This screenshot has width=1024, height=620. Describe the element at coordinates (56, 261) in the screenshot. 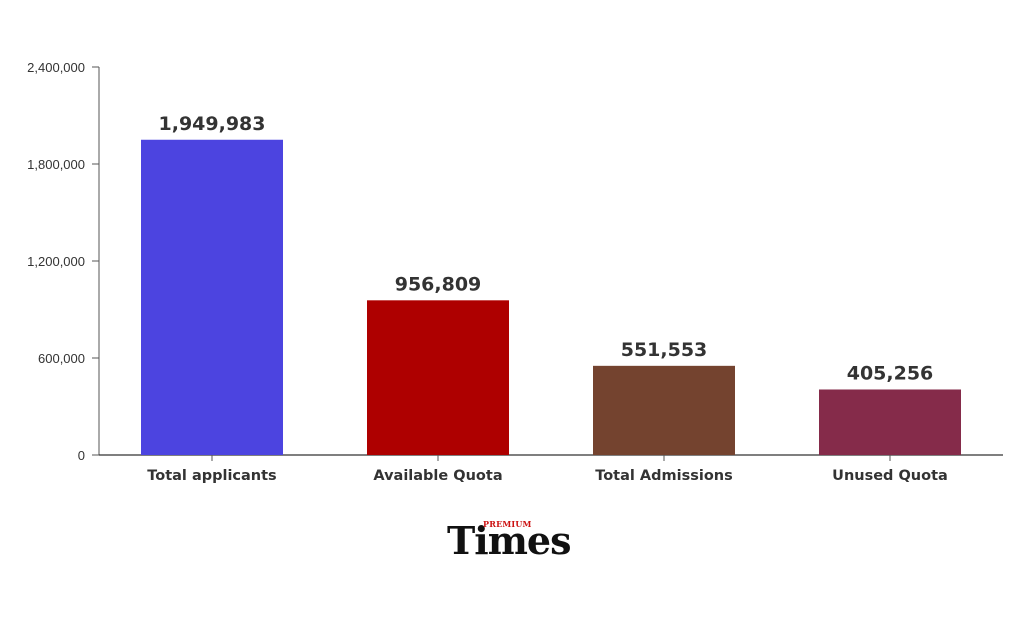

I see `y-tick-label: 1,200,000` at that location.